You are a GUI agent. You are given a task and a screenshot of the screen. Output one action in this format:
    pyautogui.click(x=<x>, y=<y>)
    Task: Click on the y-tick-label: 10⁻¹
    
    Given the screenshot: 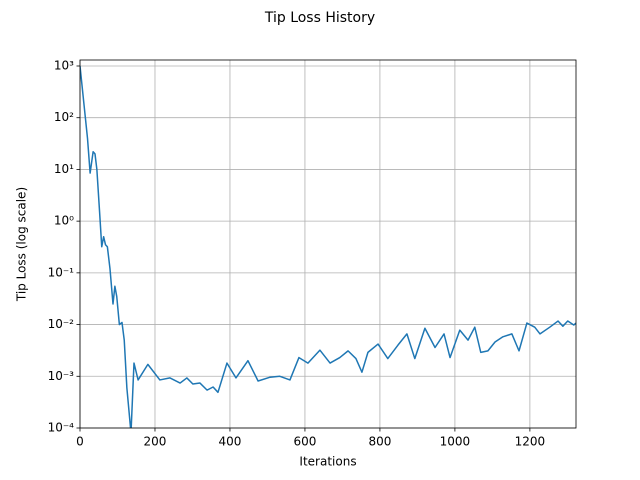 What is the action you would take?
    pyautogui.click(x=61, y=272)
    